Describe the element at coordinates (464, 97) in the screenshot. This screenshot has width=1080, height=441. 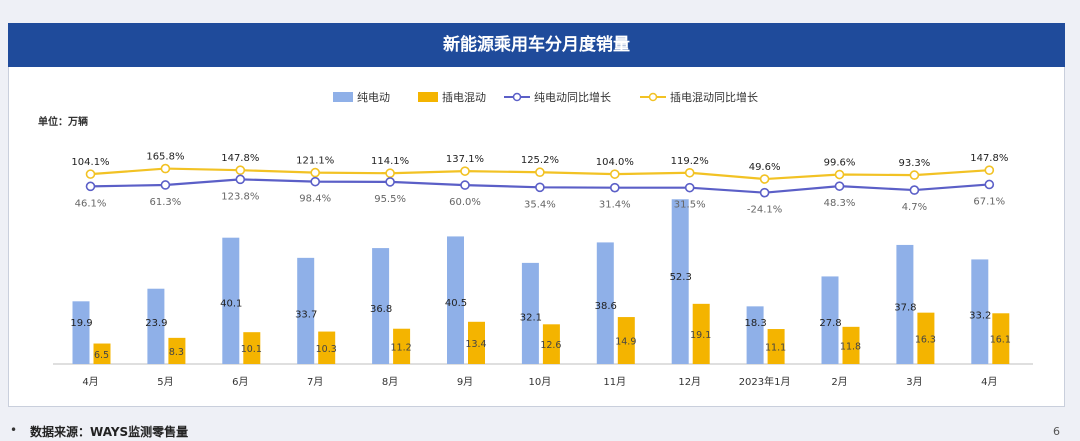
I see `legend-label-phev: 插电混动` at that location.